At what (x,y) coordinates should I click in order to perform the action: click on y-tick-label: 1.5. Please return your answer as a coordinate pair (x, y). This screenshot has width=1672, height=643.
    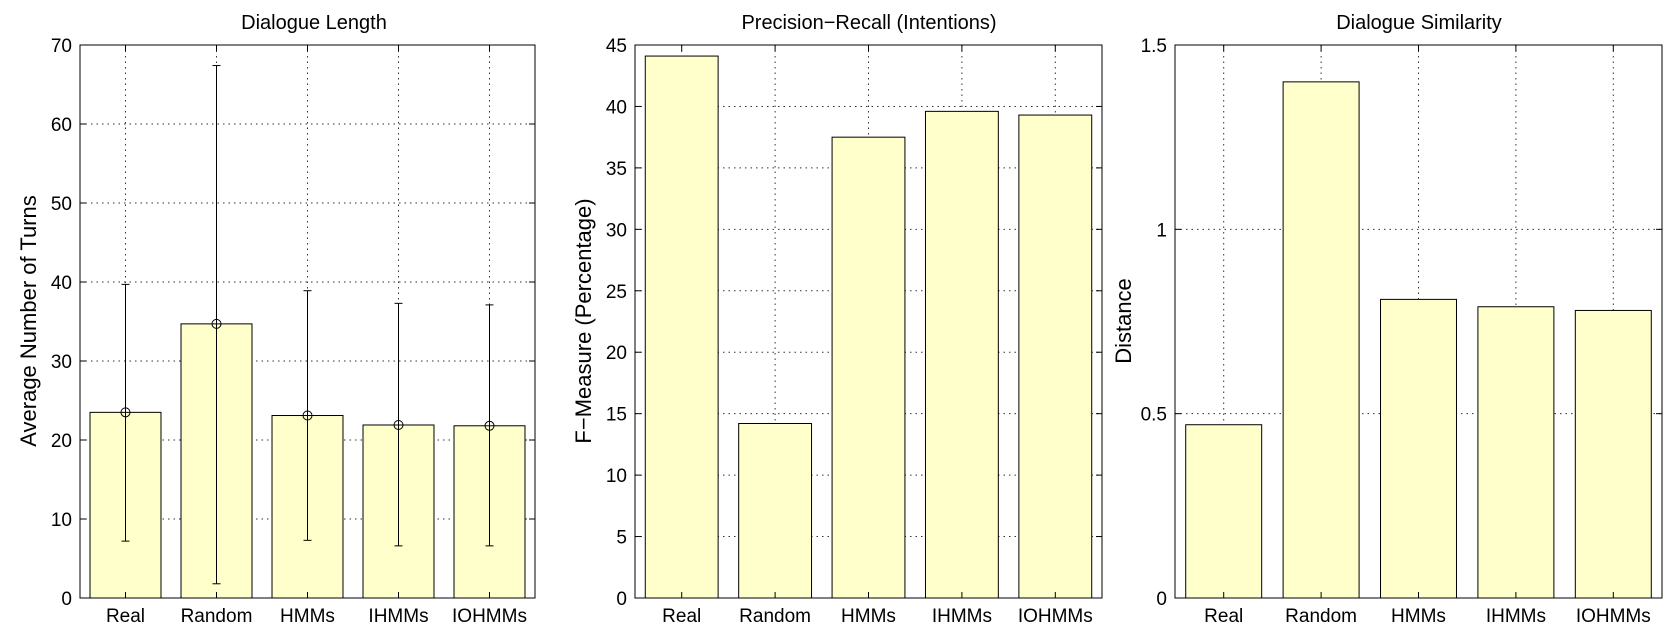
    Looking at the image, I should click on (1154, 46).